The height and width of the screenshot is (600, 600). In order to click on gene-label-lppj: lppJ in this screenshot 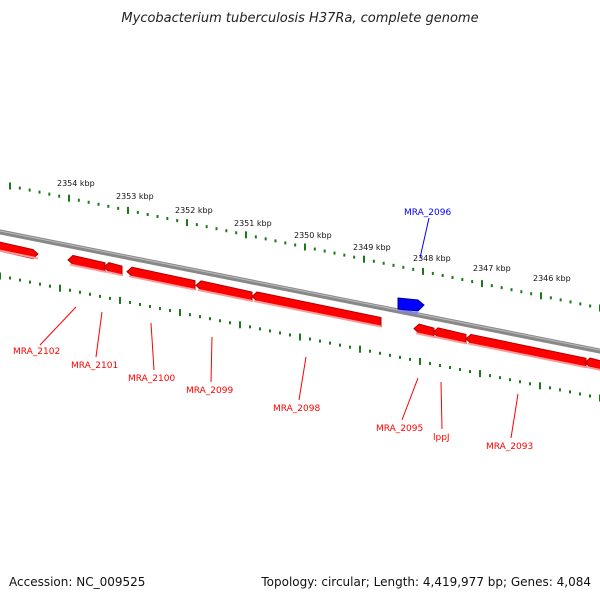, I will do `click(441, 438)`.